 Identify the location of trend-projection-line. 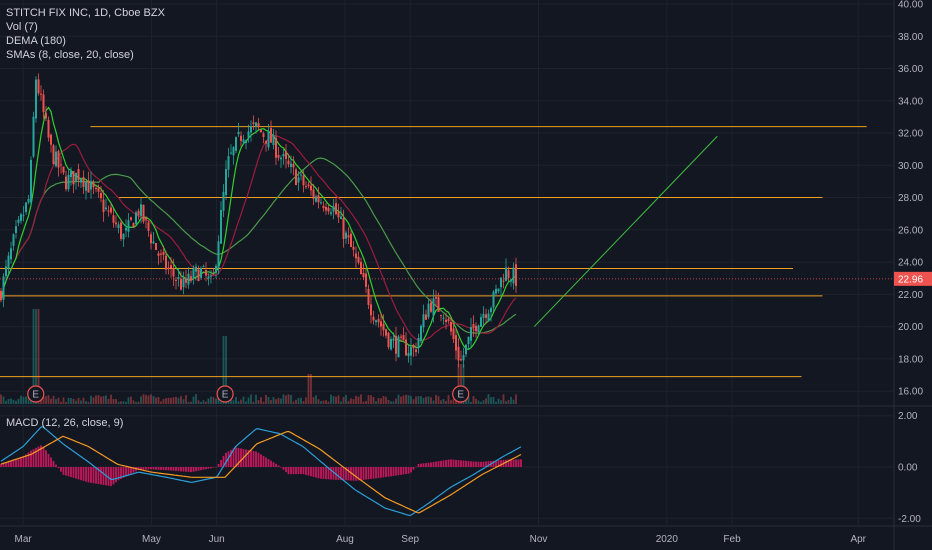
(625, 231).